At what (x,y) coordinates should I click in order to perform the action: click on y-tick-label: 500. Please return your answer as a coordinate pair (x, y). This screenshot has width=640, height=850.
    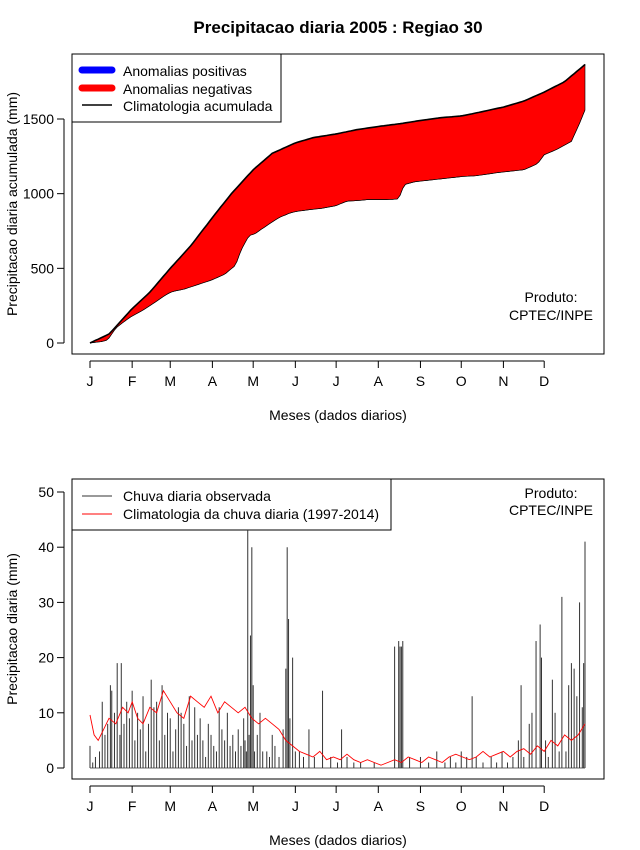
    Looking at the image, I should click on (43, 268).